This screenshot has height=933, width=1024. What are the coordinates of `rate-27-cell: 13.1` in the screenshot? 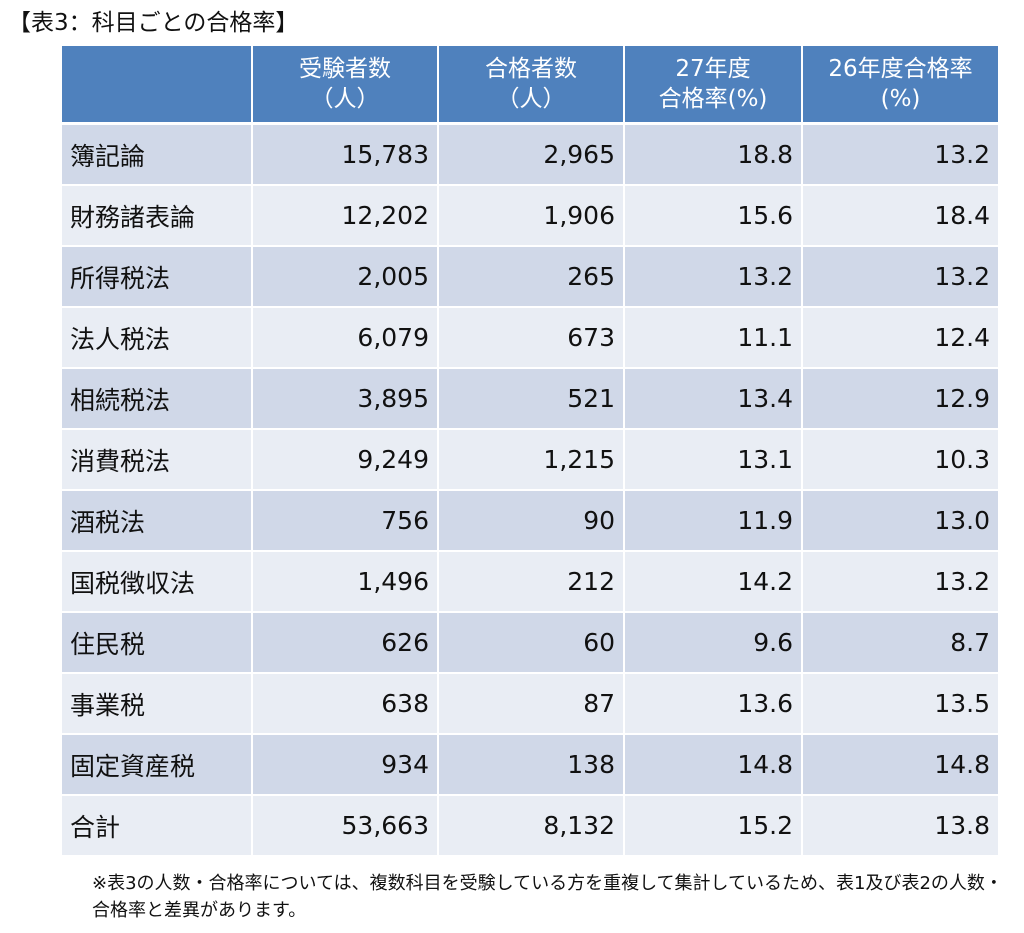 It's located at (712, 459).